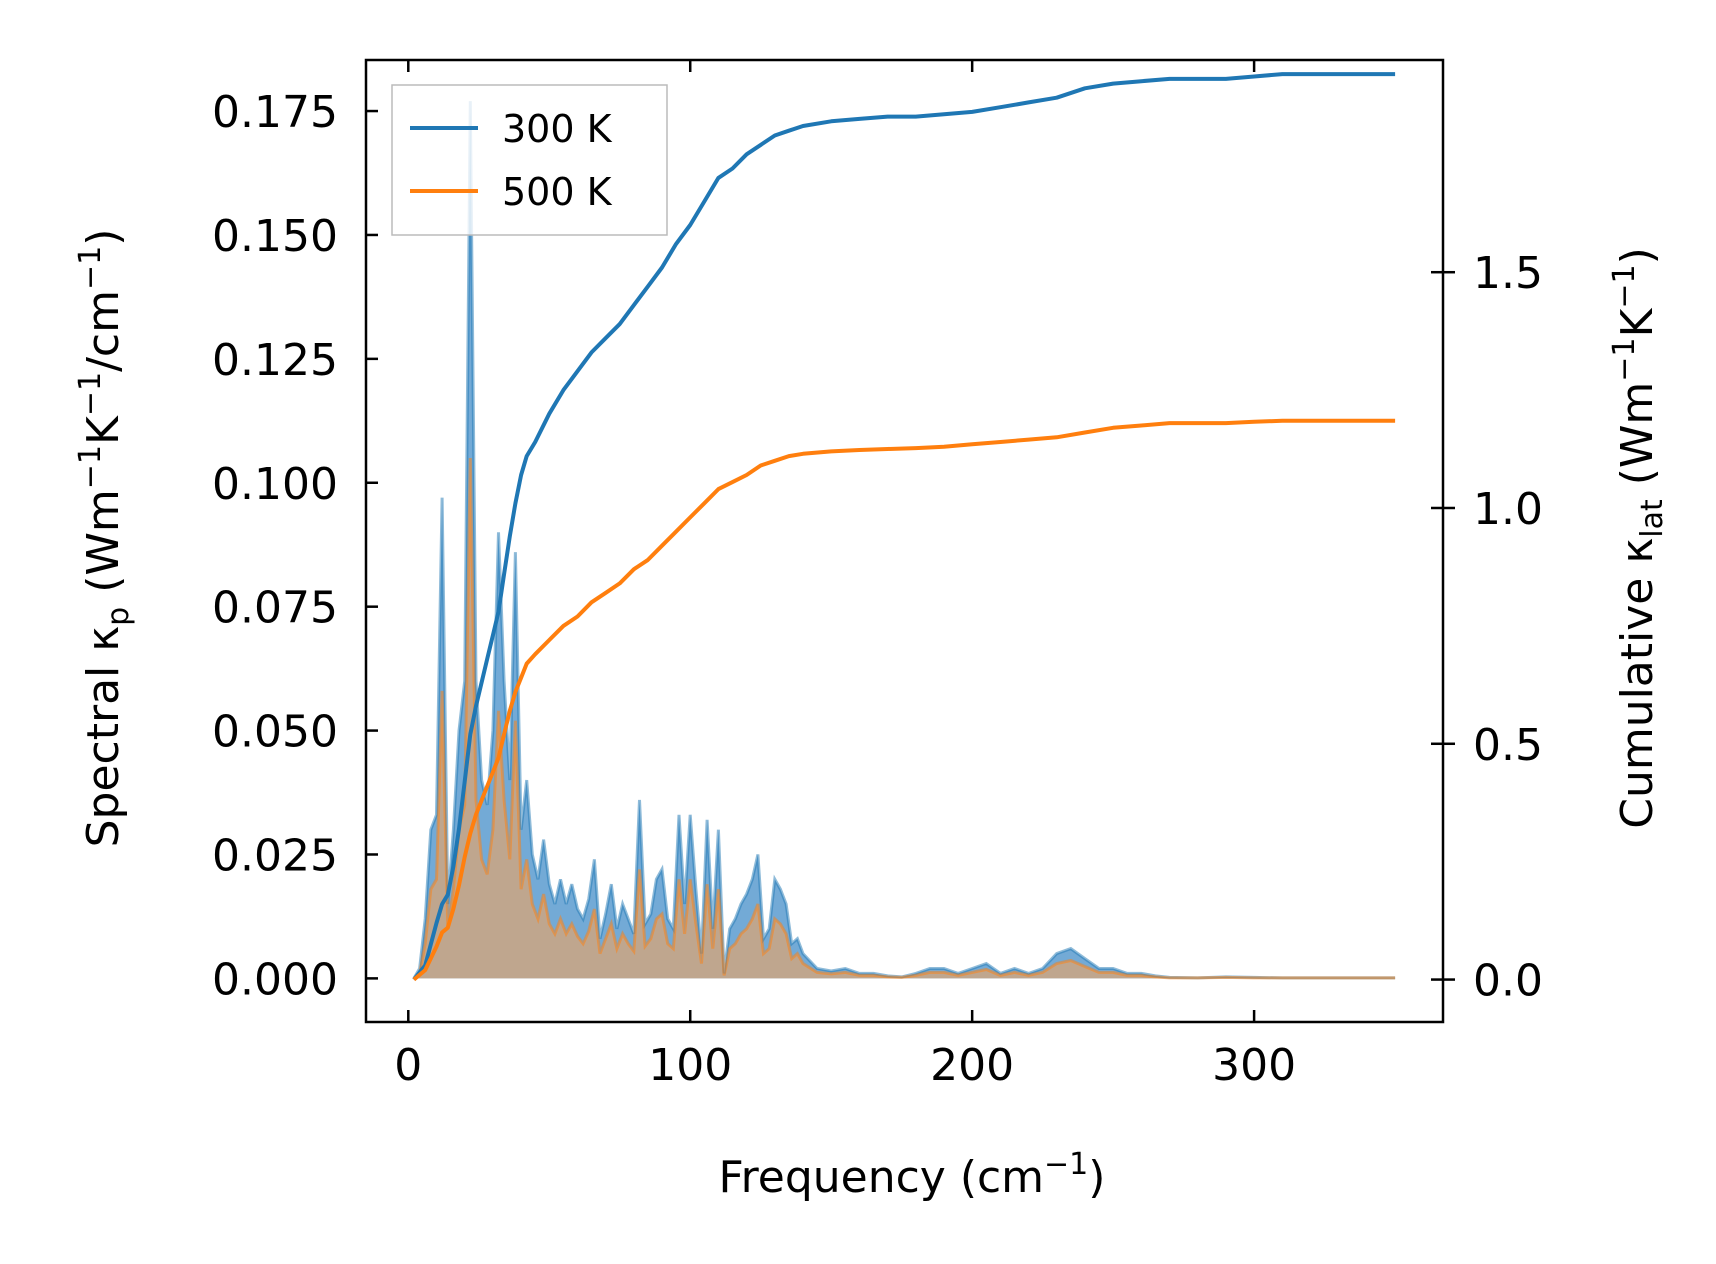 The width and height of the screenshot is (1716, 1264). I want to click on x-tick-label: 100, so click(690, 1065).